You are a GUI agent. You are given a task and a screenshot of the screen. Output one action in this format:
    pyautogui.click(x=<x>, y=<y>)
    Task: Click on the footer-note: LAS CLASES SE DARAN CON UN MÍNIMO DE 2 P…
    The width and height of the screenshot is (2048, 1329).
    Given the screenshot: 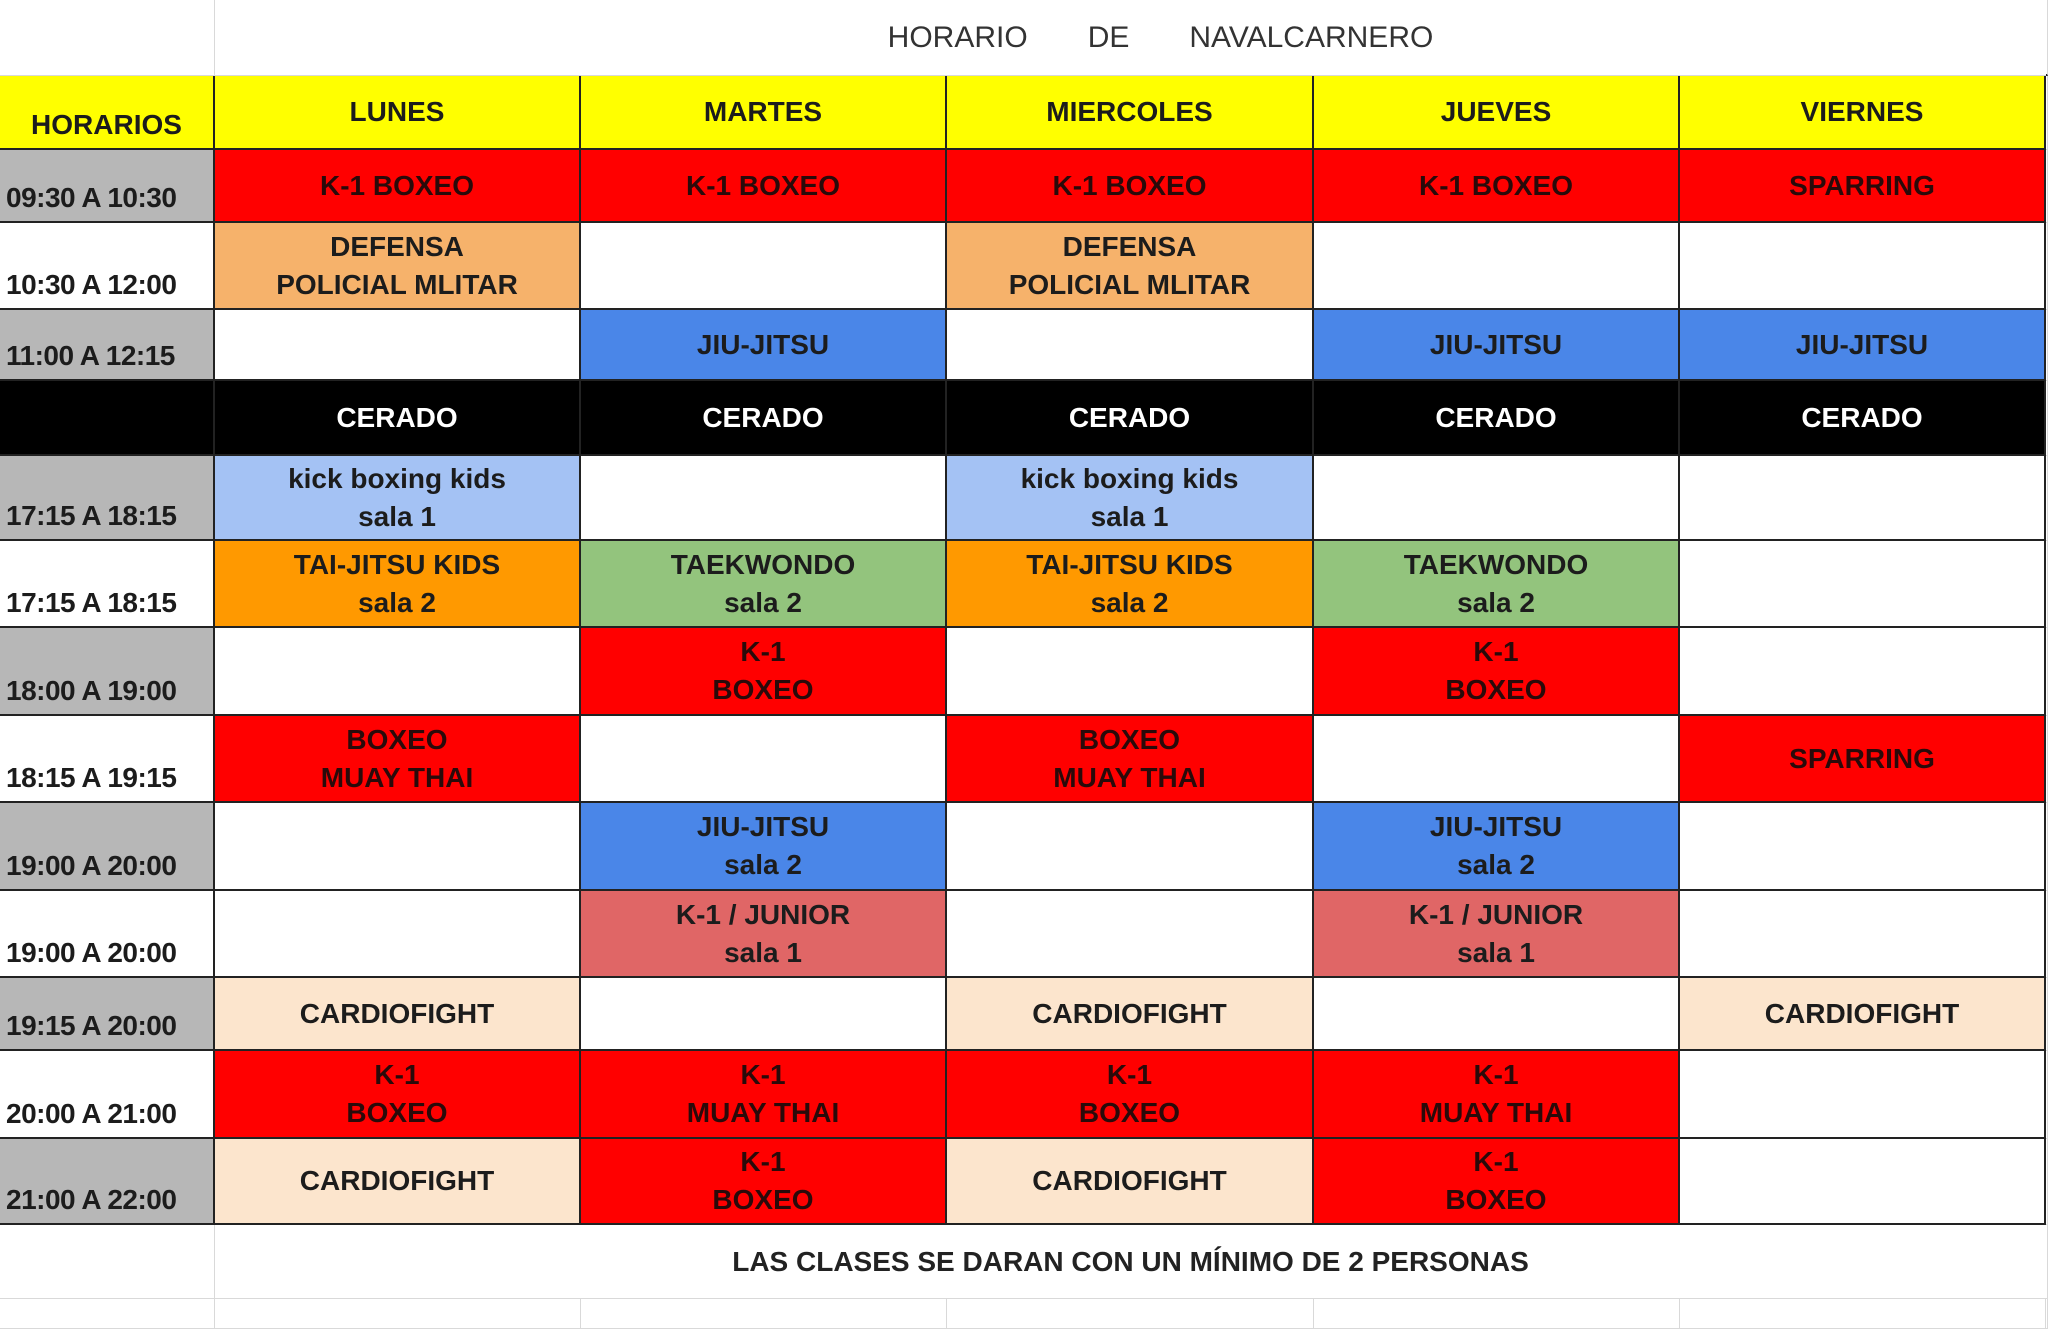 What is the action you would take?
    pyautogui.click(x=1130, y=1262)
    